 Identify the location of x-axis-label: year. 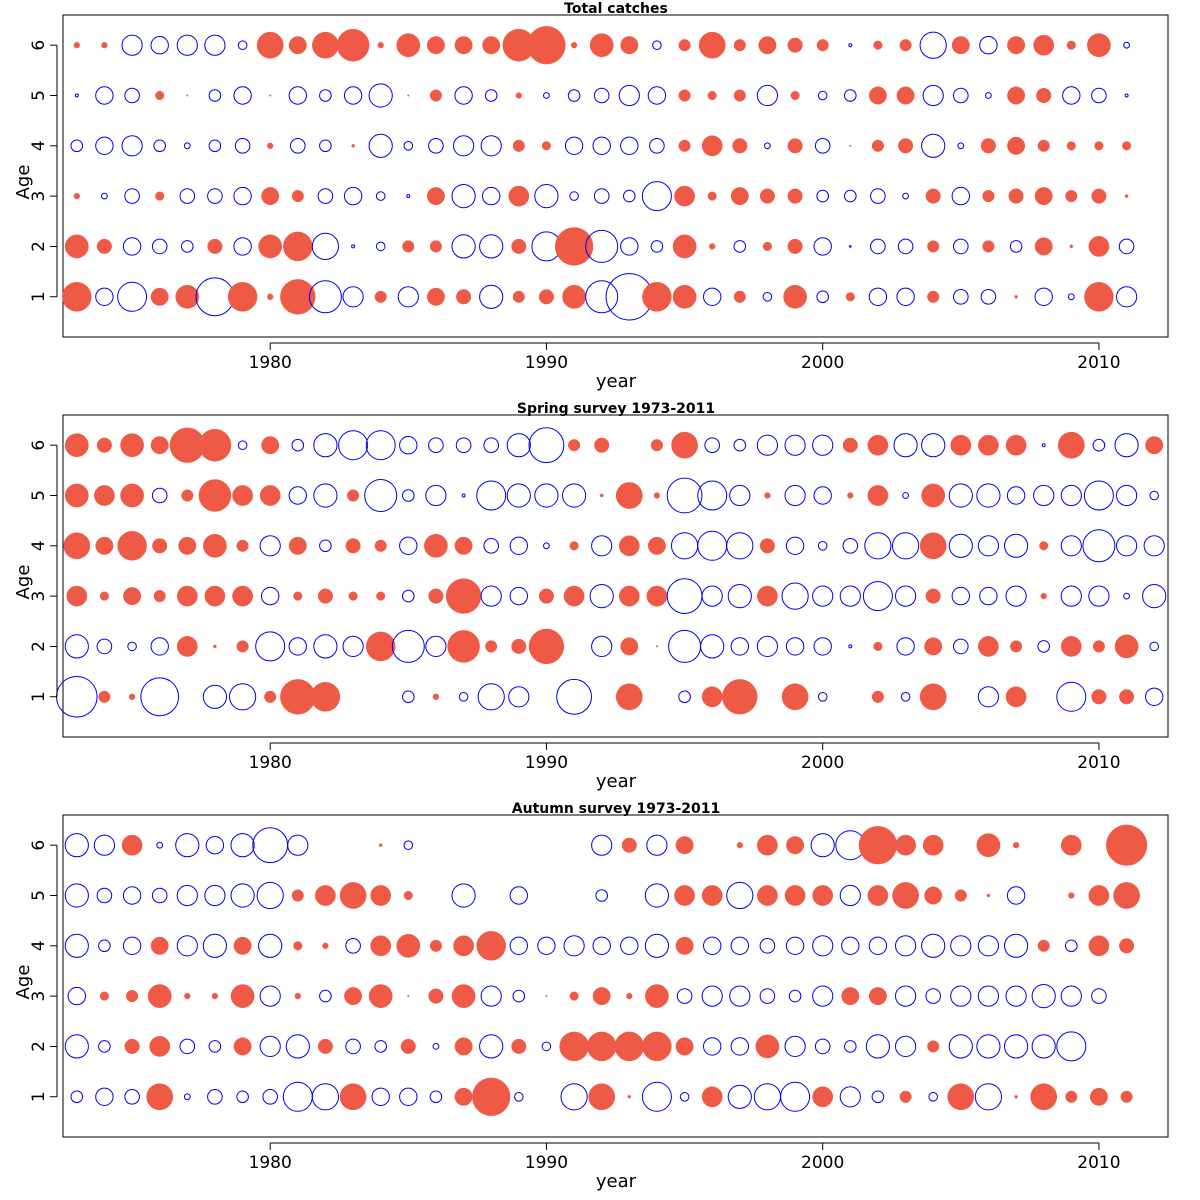
(616, 381).